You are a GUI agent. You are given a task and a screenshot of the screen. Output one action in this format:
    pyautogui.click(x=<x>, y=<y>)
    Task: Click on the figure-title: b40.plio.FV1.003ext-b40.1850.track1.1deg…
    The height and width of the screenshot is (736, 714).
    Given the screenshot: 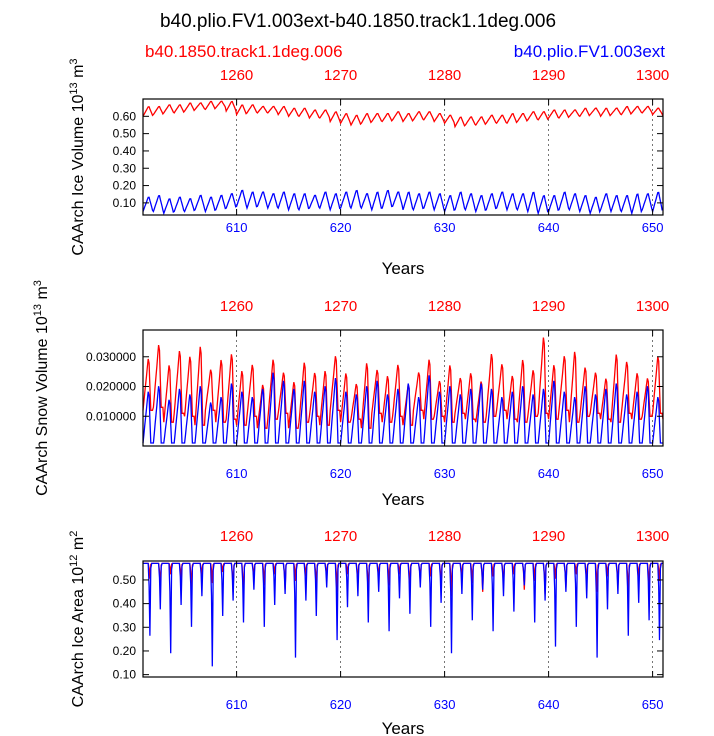 What is the action you would take?
    pyautogui.click(x=358, y=21)
    